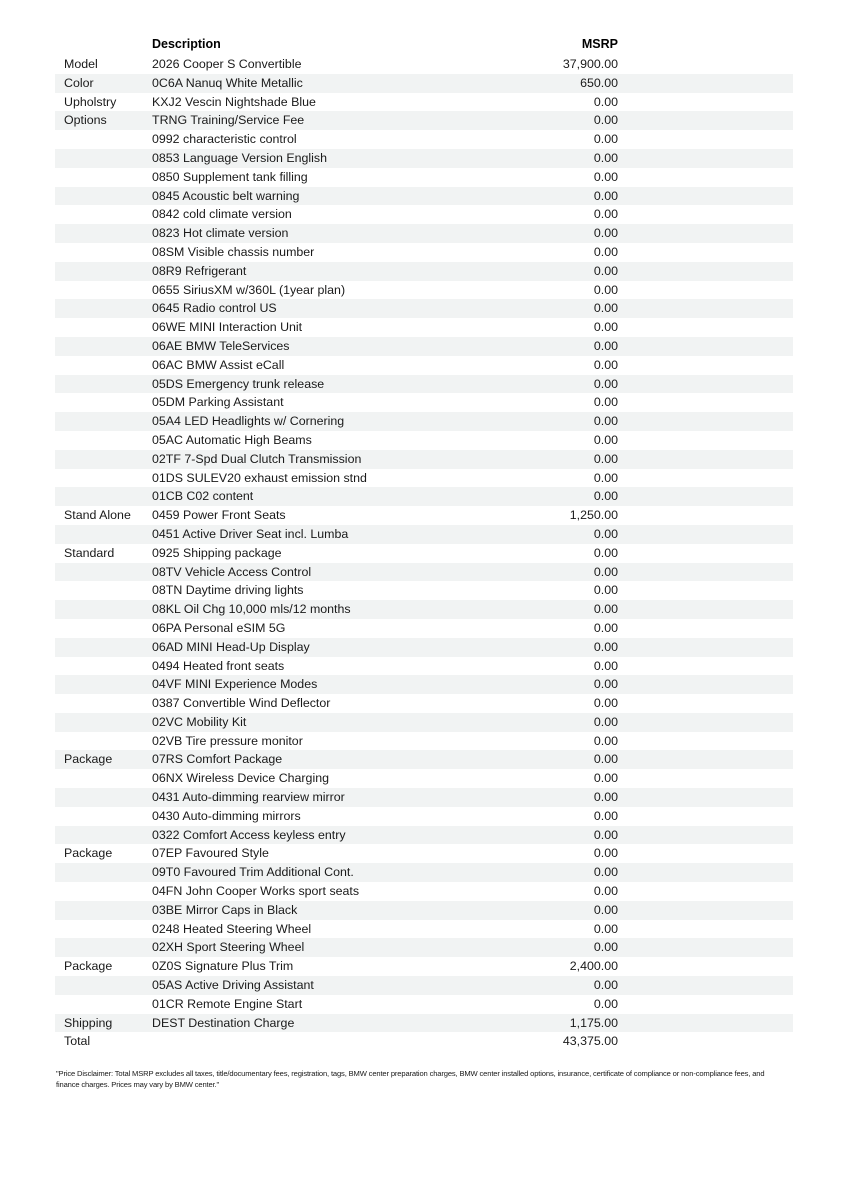  I want to click on cell-description: 08KL Oil Chg 10,000 mls/12 months, so click(251, 609).